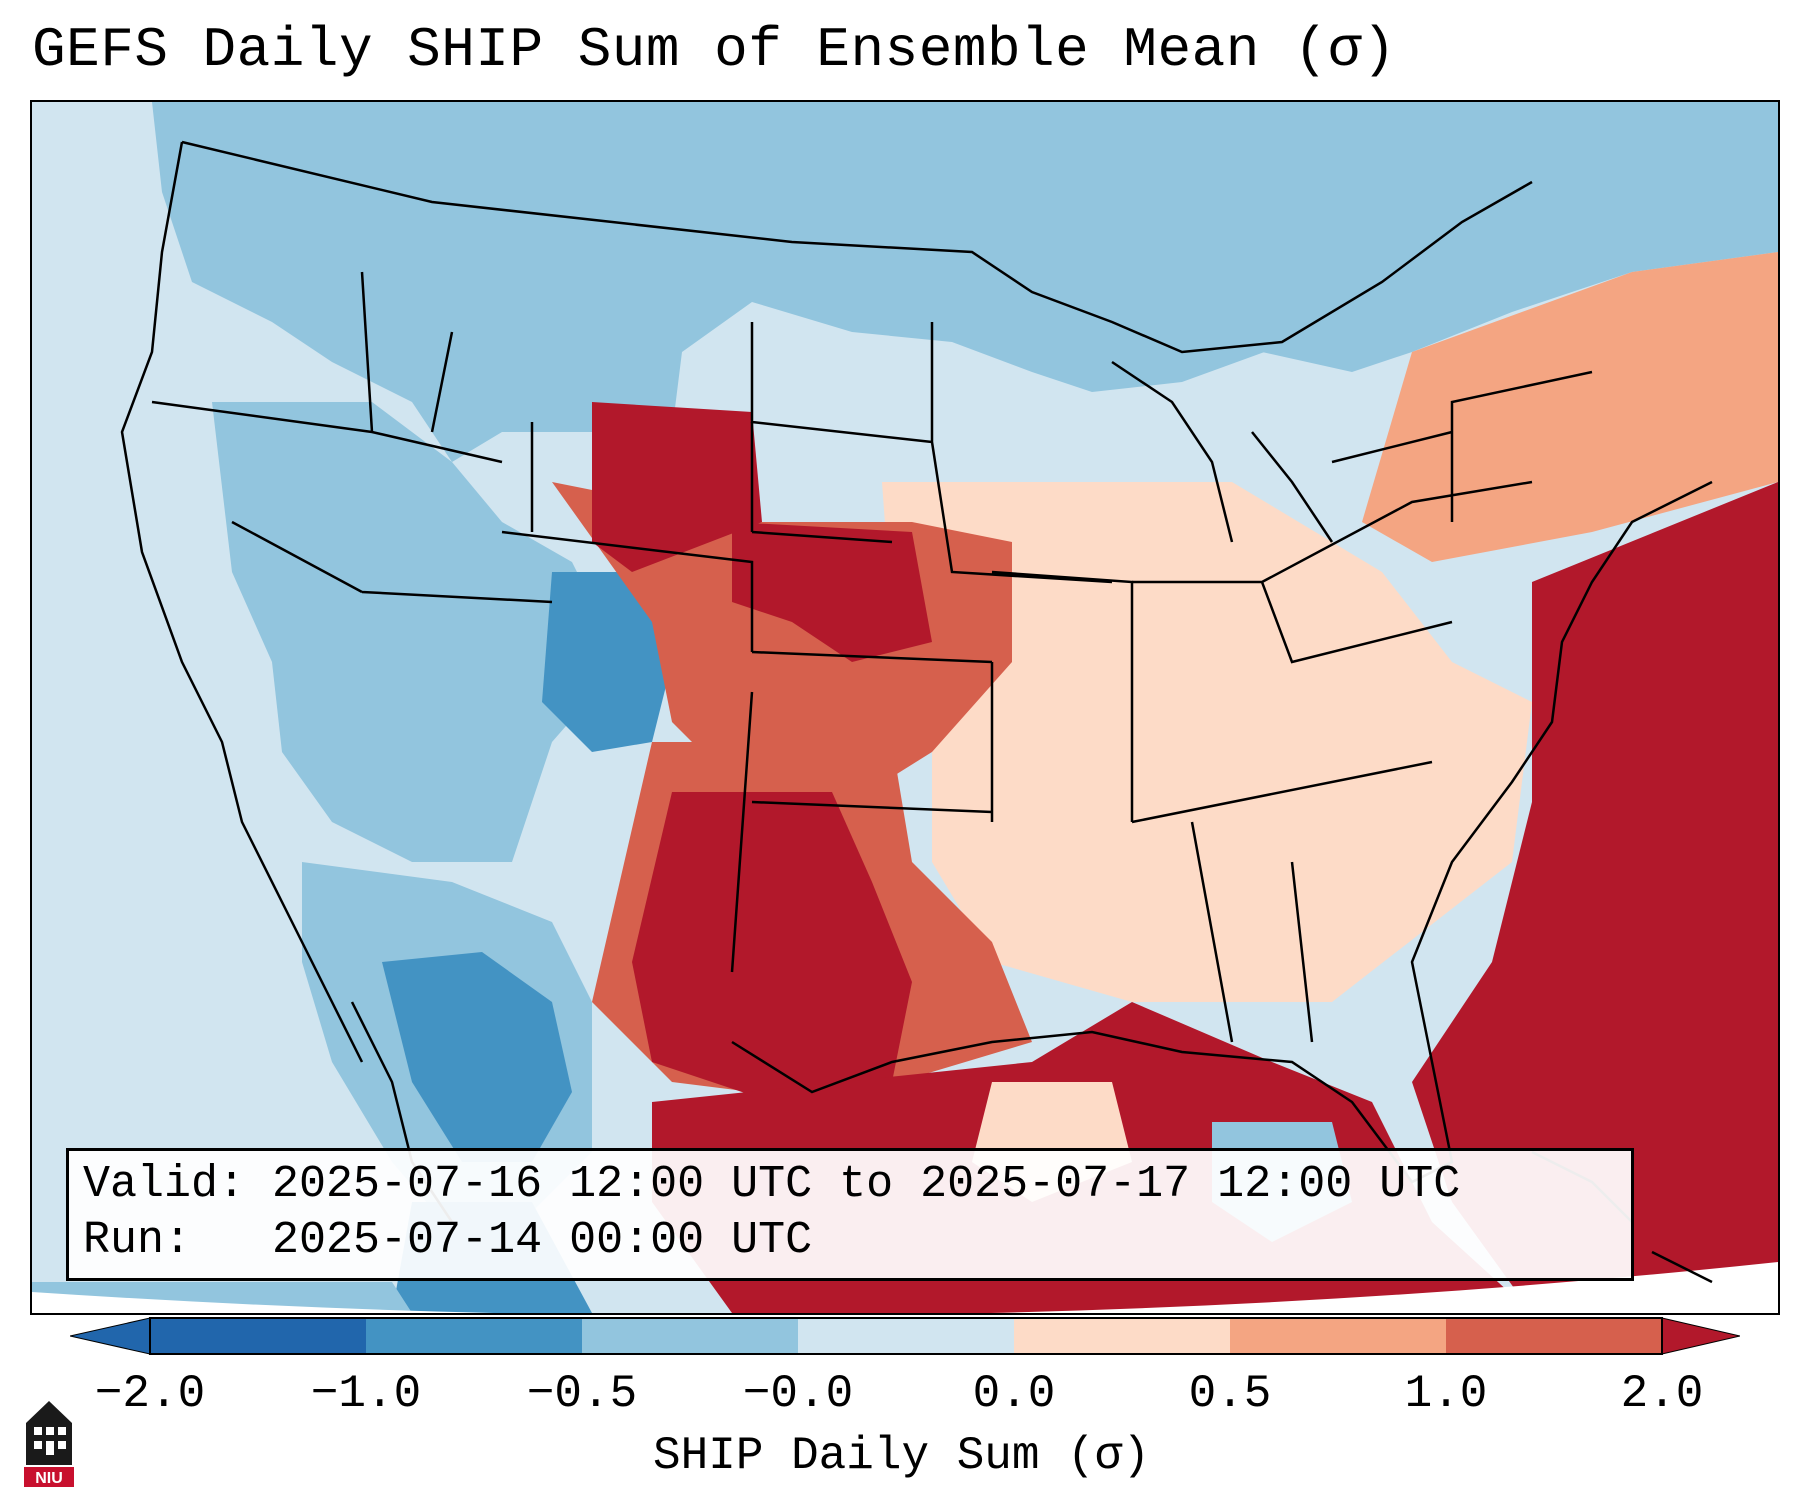 The image size is (1803, 1506). I want to click on colorbar-tick-label: −0.0, so click(798, 1394).